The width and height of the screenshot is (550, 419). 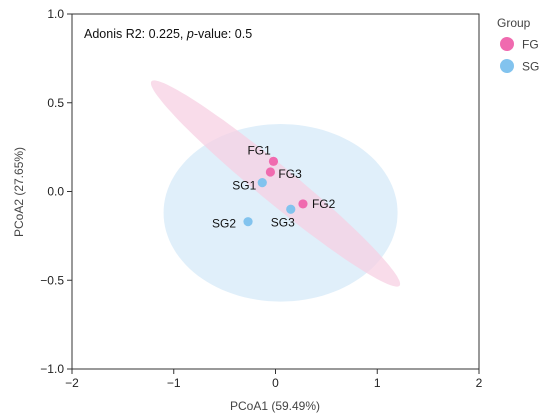 I want to click on point-label: FG2, so click(x=324, y=204).